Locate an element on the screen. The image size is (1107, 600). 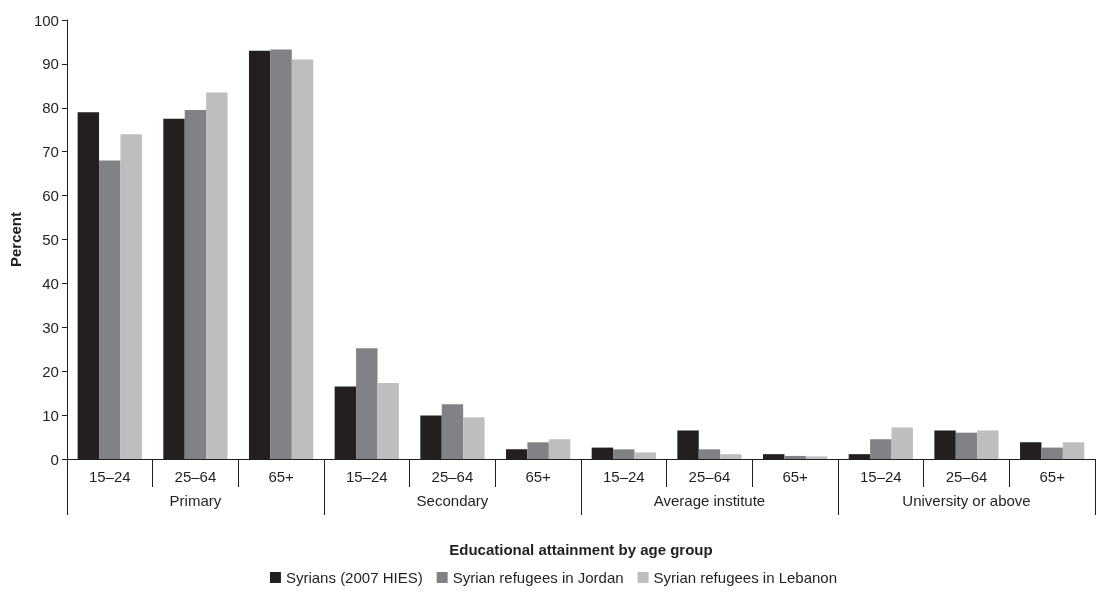
text: University or above is located at coordinates (966, 500).